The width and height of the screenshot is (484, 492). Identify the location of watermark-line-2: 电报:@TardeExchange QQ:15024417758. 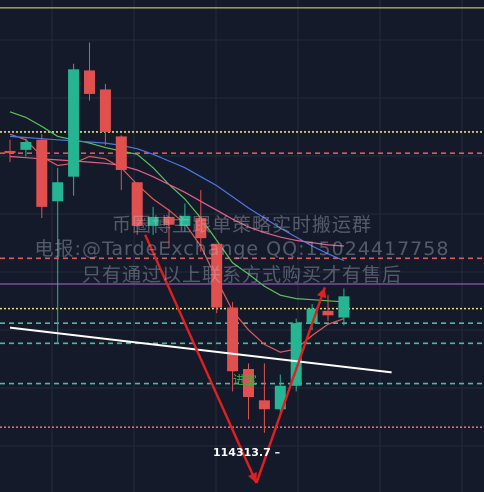
(242, 249).